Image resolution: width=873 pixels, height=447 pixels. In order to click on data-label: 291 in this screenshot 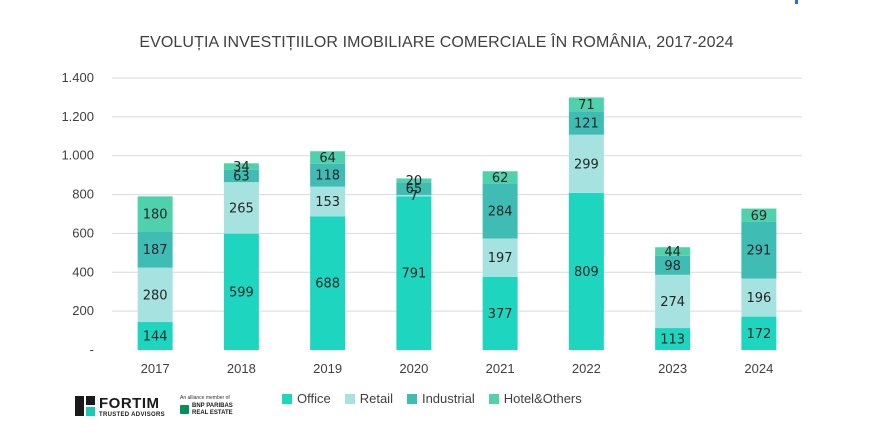, I will do `click(758, 251)`.